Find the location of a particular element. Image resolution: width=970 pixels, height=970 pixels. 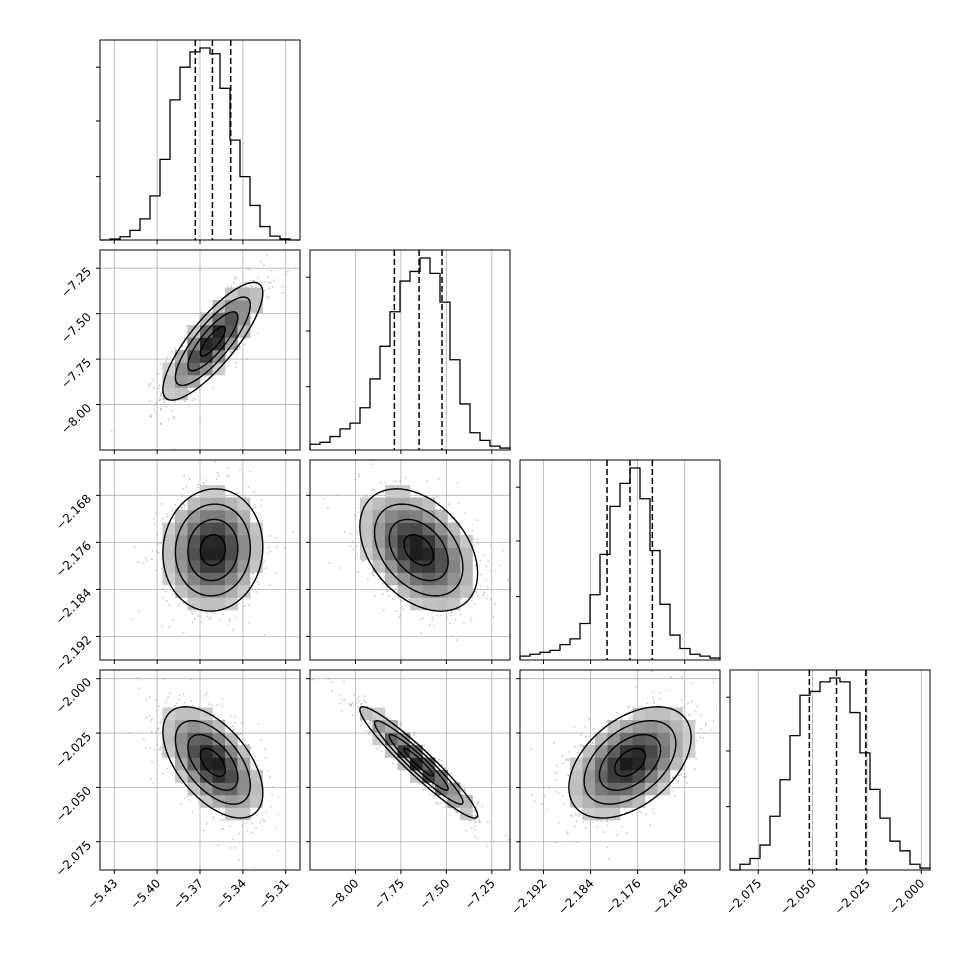

scatter-panel-2-0: −2.192−2.184−2.176−2.168 is located at coordinates (177, 566).